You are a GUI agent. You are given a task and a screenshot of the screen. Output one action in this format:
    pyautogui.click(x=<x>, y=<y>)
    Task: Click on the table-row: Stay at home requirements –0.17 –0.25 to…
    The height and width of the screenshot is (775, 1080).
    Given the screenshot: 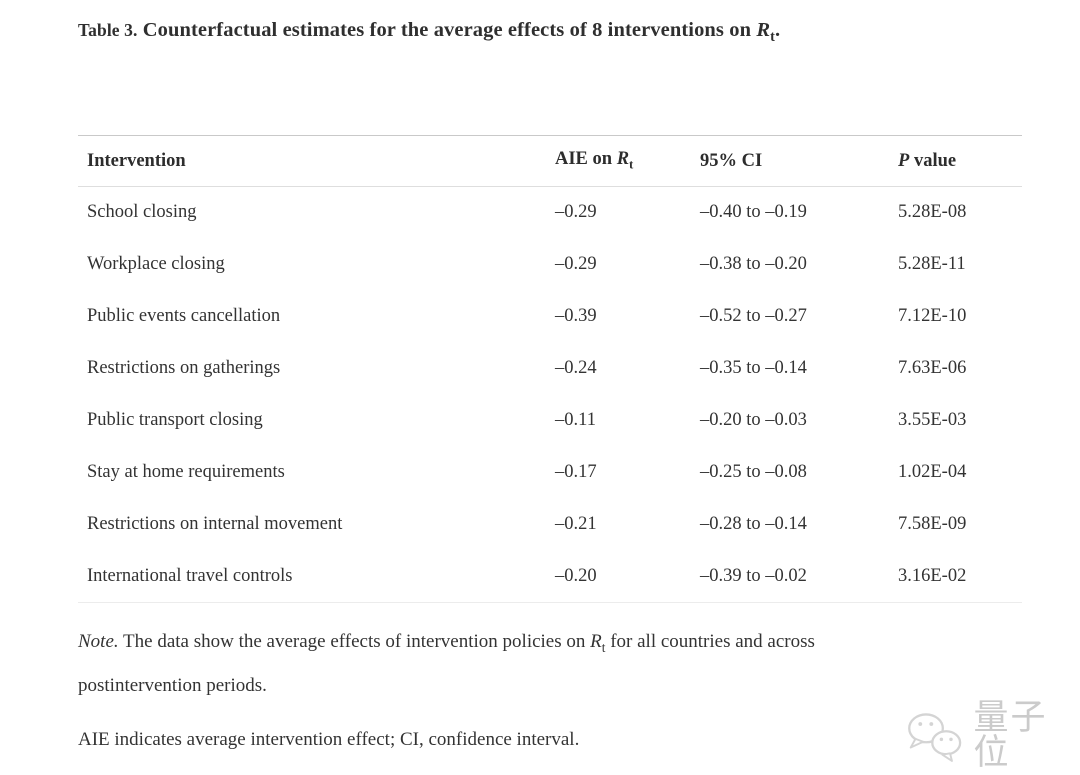 What is the action you would take?
    pyautogui.click(x=550, y=473)
    